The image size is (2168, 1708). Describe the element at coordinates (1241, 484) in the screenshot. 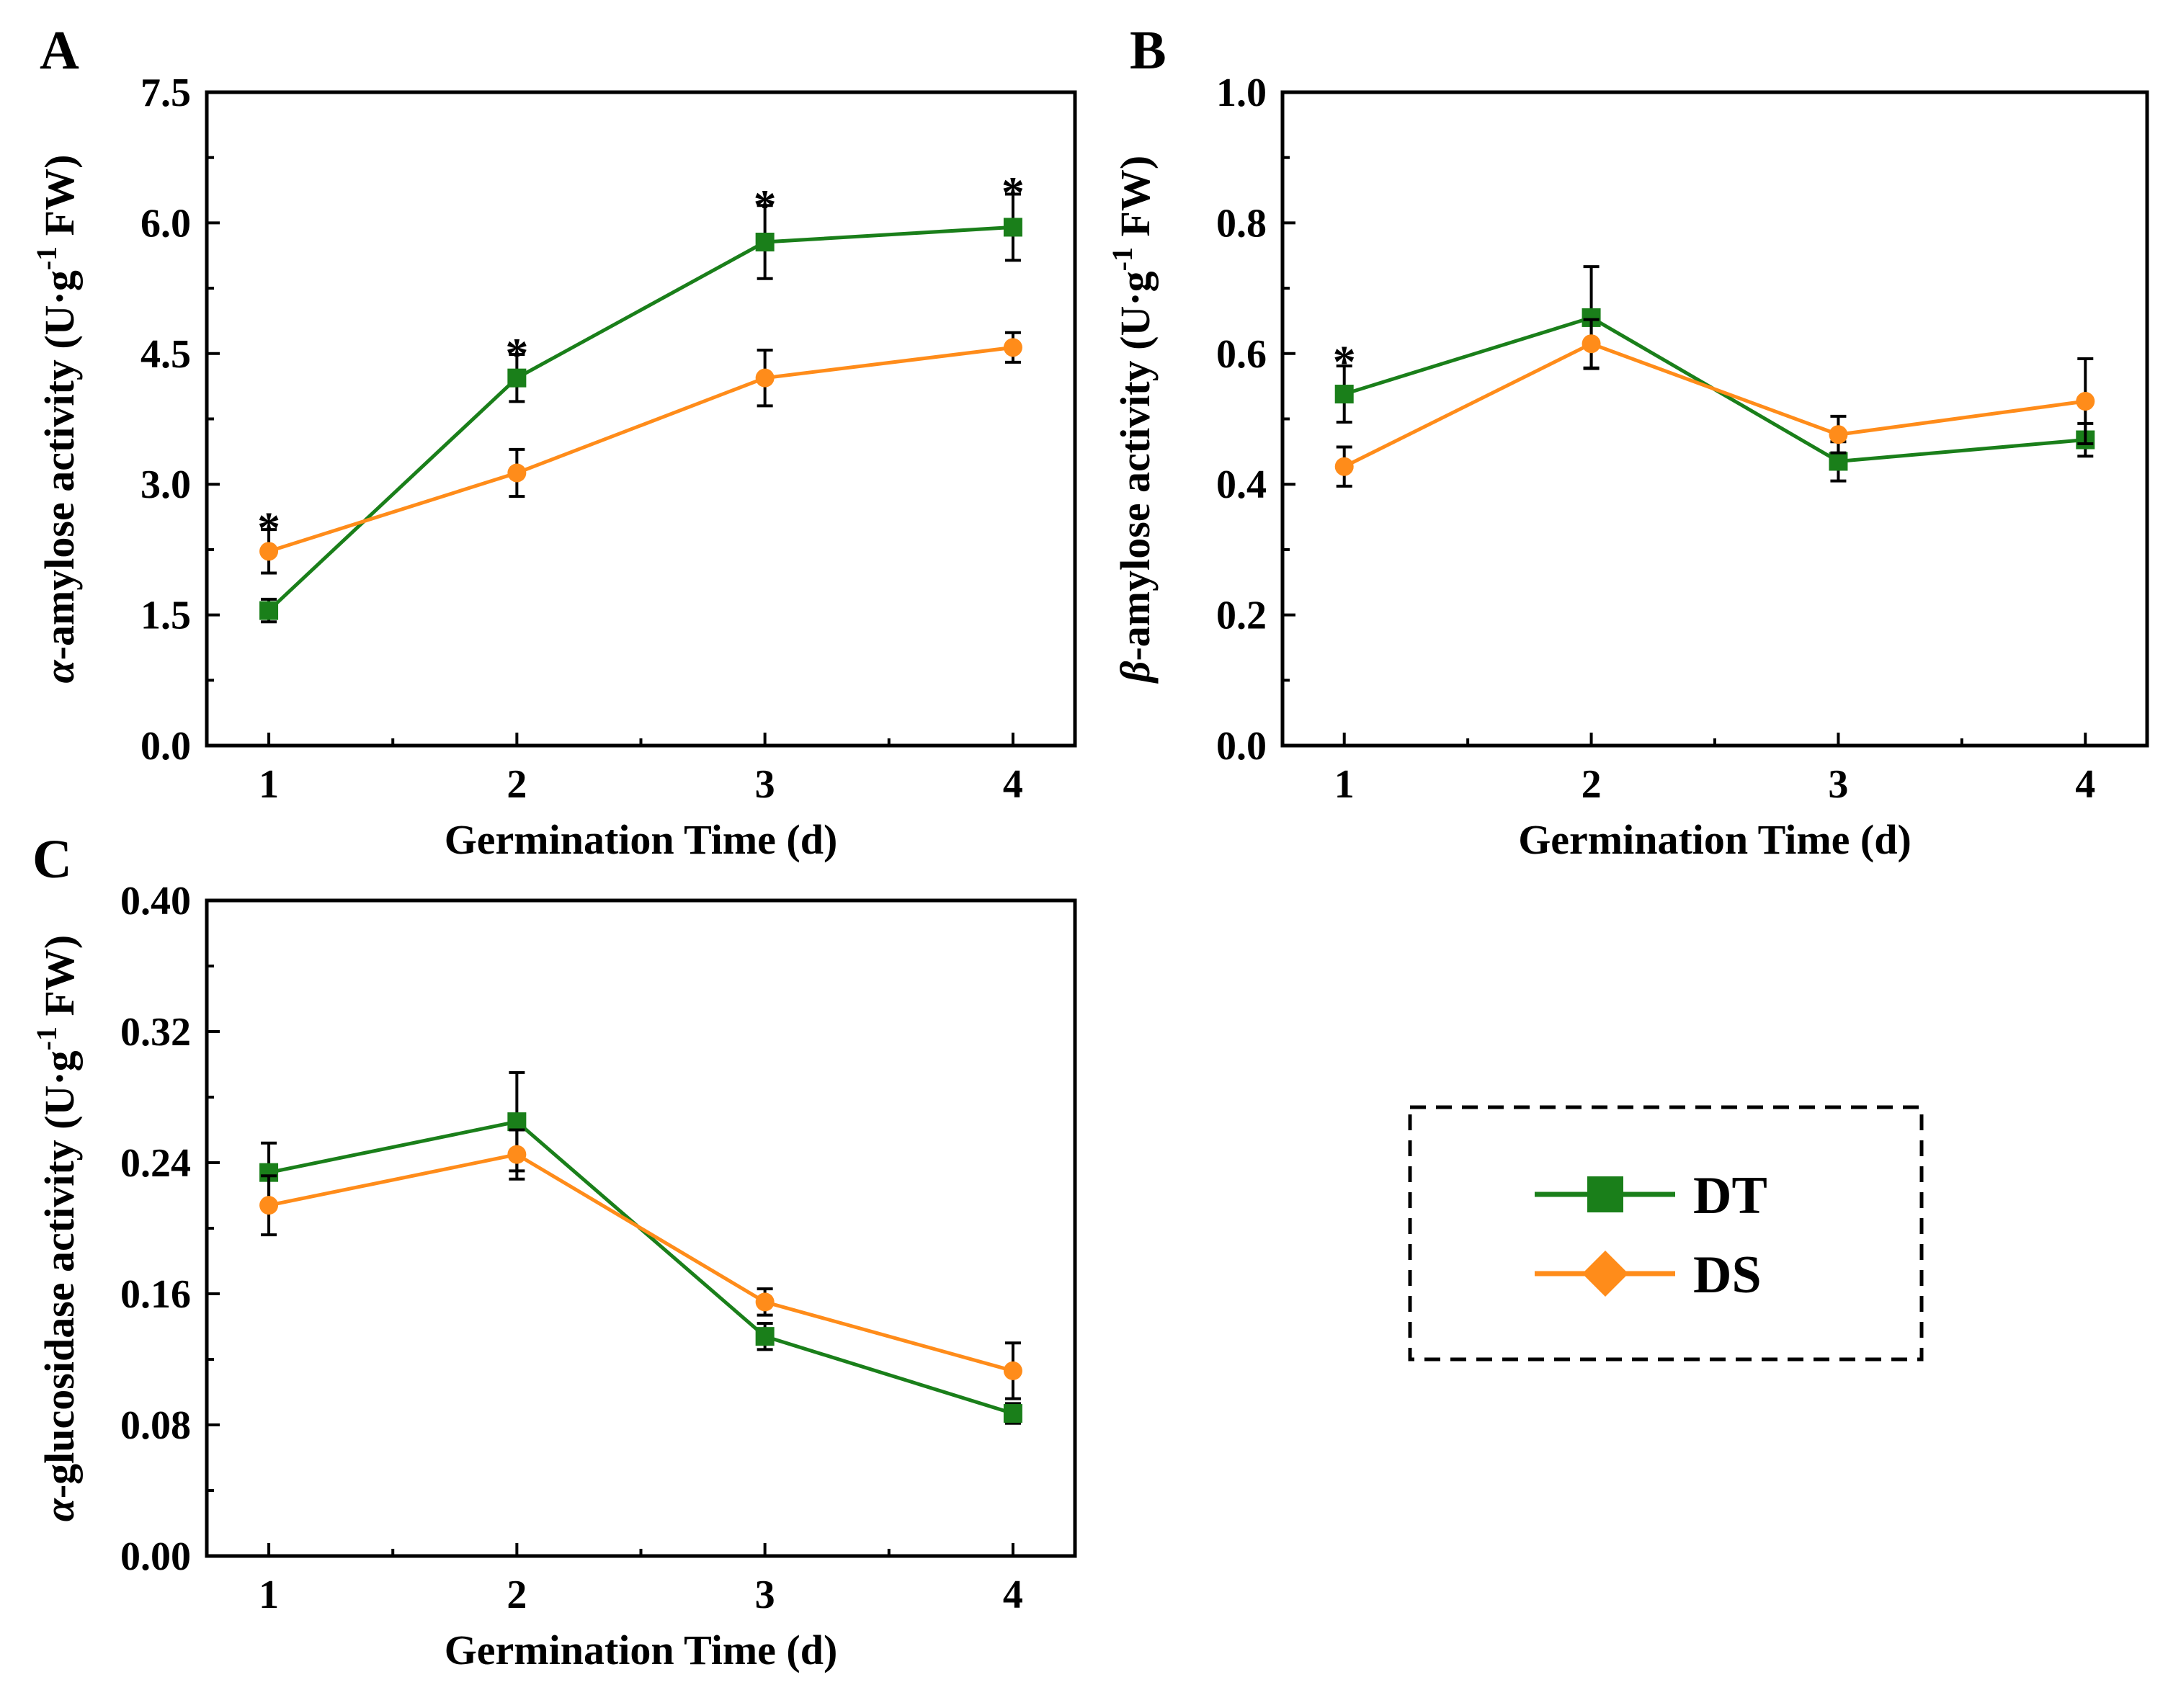

I see `y-tick-label: 0.4` at that location.